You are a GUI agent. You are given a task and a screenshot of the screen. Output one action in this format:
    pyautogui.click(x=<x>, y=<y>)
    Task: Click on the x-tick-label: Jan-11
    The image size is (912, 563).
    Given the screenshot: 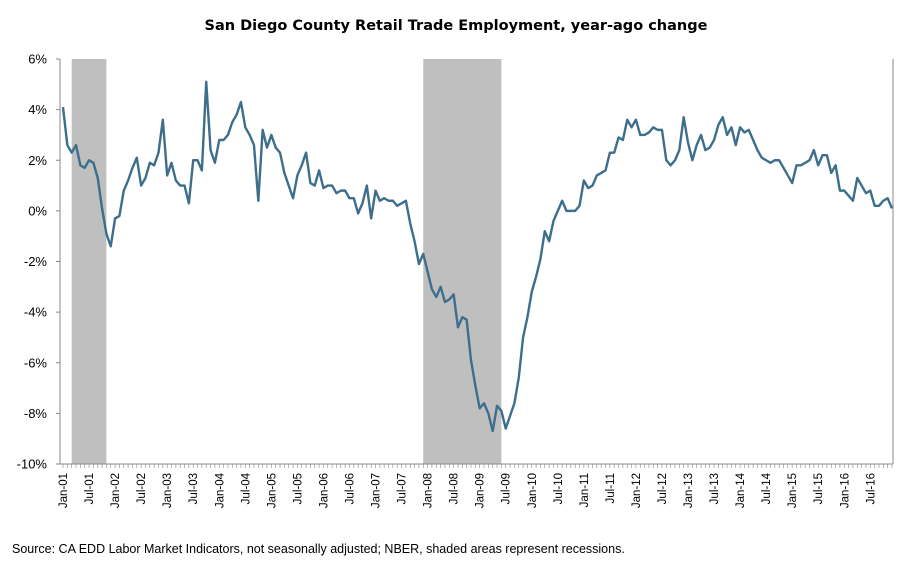 What is the action you would take?
    pyautogui.click(x=585, y=490)
    